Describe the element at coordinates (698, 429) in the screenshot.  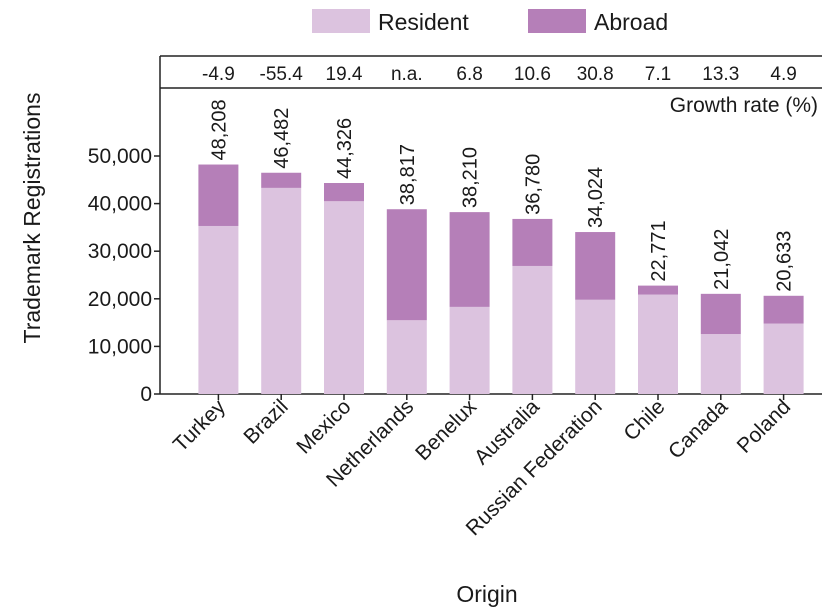
I see `x-tick-label: Canada` at that location.